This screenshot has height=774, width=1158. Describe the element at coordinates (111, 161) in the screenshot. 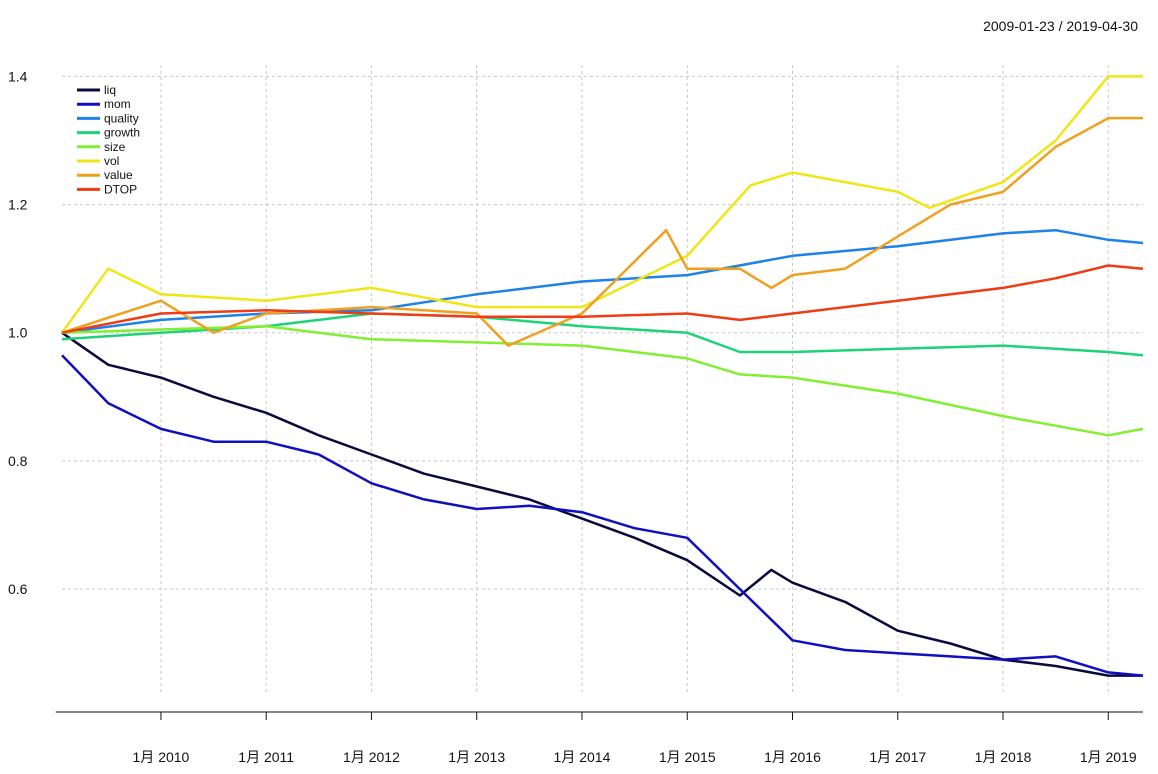

I see `legend-label-vol: vol` at that location.